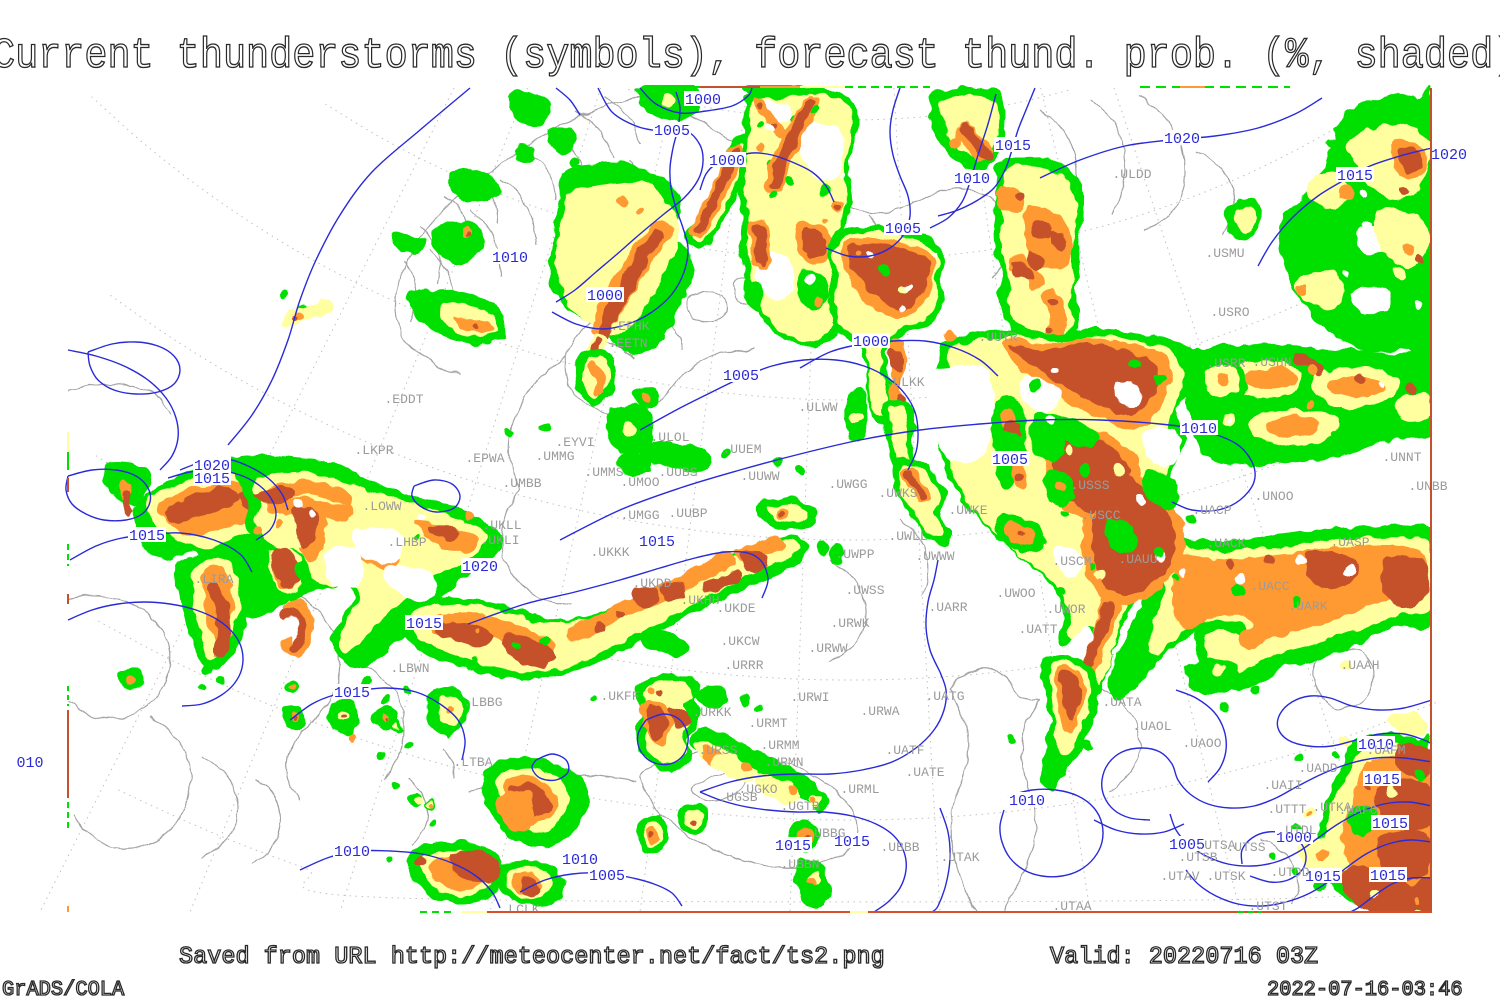 The width and height of the screenshot is (1500, 1002). Describe the element at coordinates (997, 337) in the screenshot. I see `svg-text: .UUYR` at that location.